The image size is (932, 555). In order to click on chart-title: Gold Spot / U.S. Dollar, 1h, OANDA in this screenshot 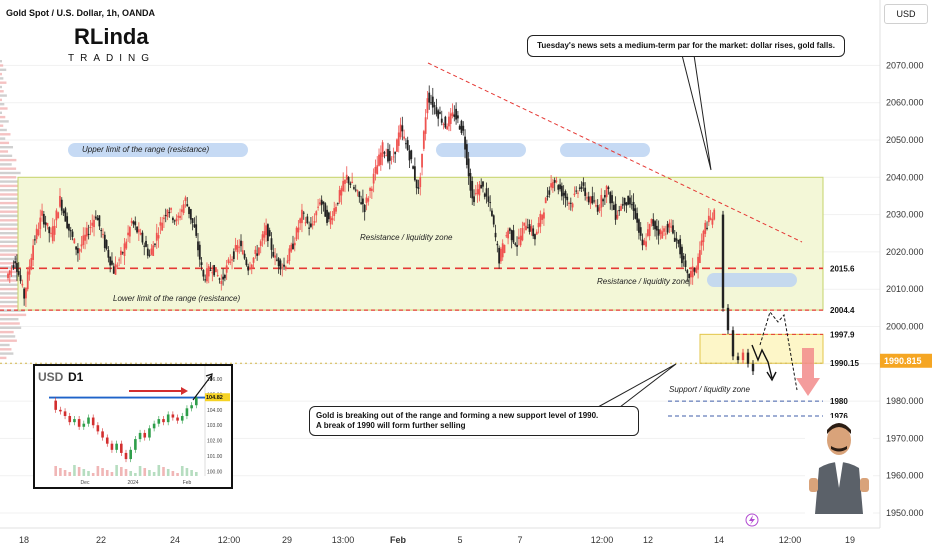, I will do `click(81, 13)`.